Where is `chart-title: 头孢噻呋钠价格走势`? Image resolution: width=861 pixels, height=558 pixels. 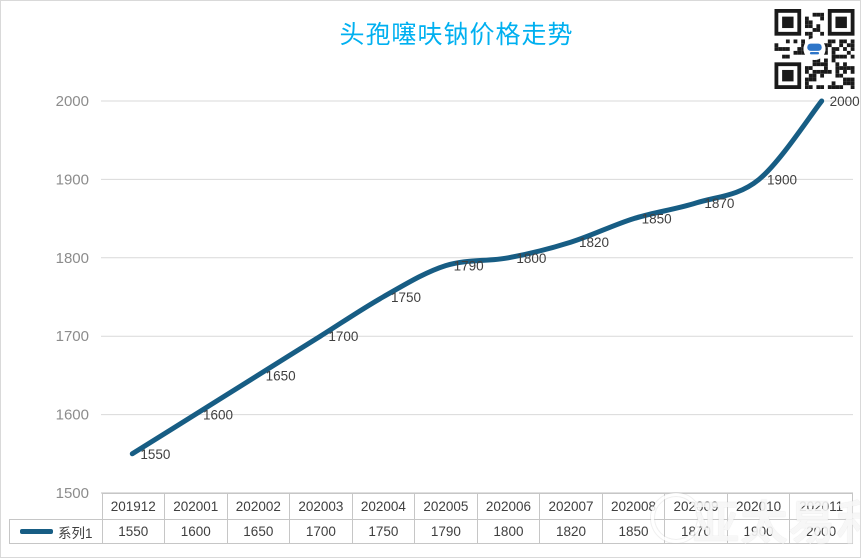
chart-title: 头孢噻呋钠价格走势 is located at coordinates (456, 35).